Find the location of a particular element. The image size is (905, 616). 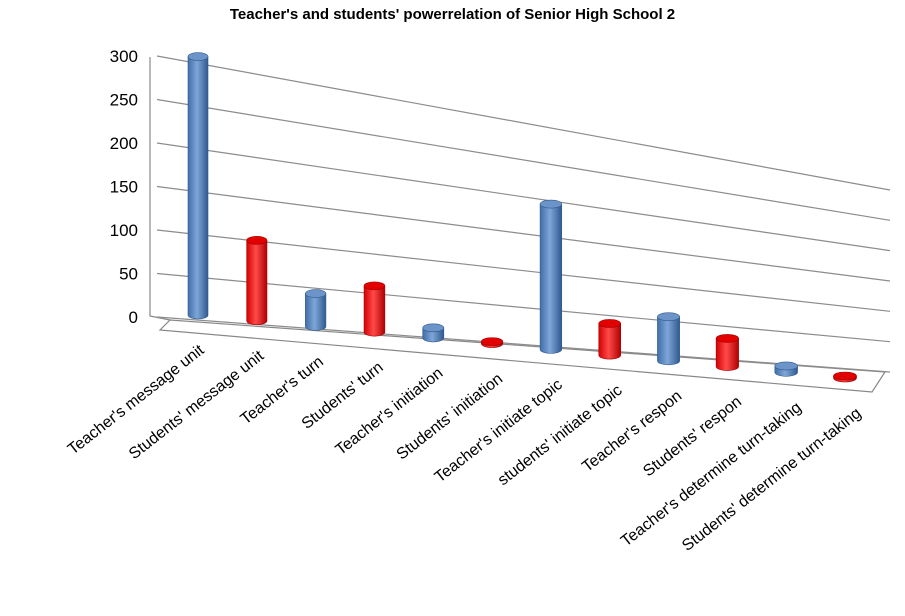

y-tick-label: 150 is located at coordinates (124, 187).